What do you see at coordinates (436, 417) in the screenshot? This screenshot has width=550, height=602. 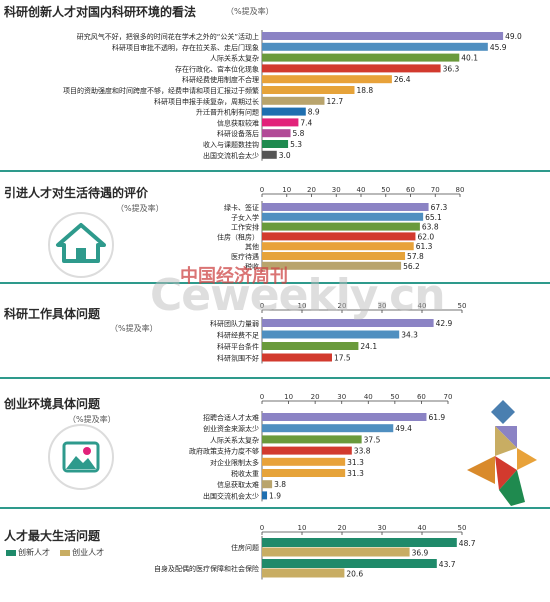 I see `data-label: 61.9` at bounding box center [436, 417].